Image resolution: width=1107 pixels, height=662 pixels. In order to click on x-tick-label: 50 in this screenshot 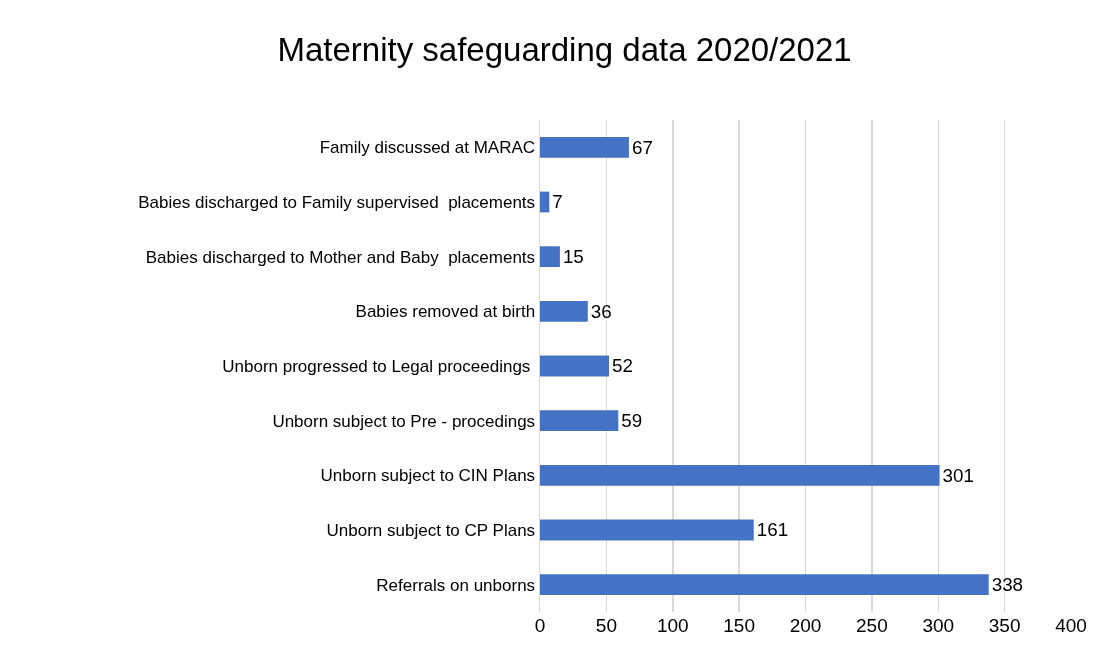, I will do `click(606, 625)`.